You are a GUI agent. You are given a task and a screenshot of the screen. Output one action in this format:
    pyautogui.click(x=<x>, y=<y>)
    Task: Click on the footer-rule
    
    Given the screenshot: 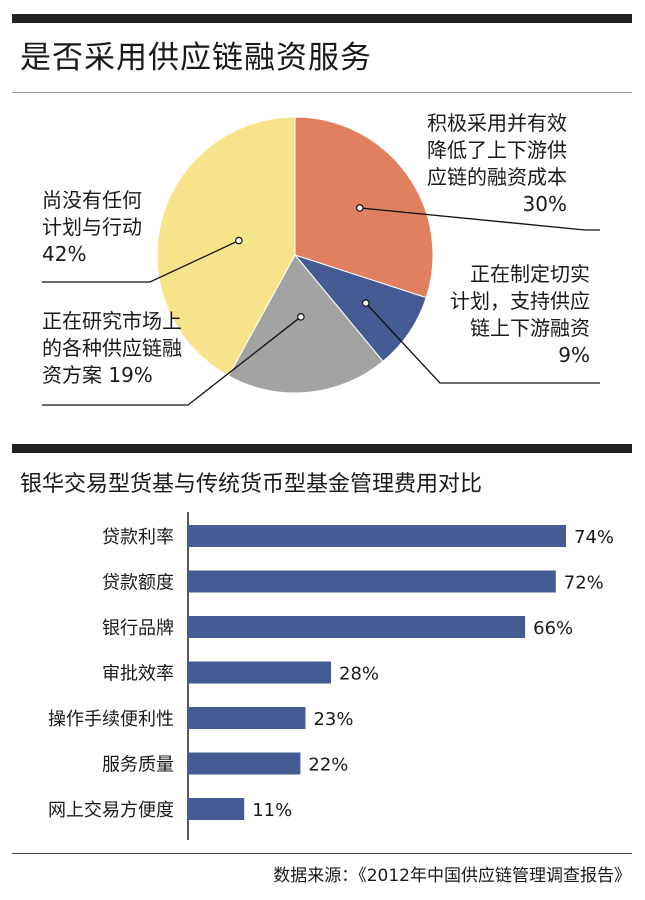 What is the action you would take?
    pyautogui.click(x=322, y=853)
    